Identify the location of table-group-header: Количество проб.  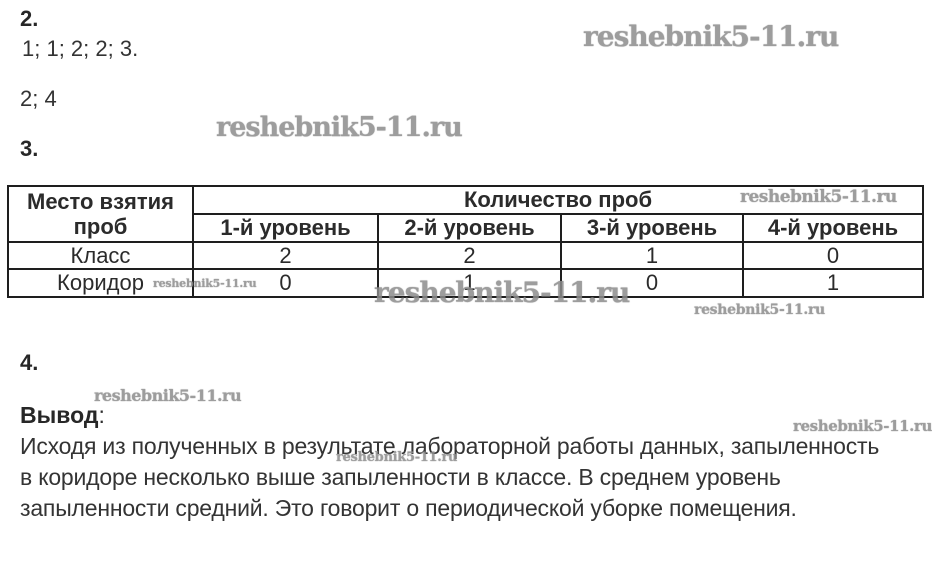
(558, 200).